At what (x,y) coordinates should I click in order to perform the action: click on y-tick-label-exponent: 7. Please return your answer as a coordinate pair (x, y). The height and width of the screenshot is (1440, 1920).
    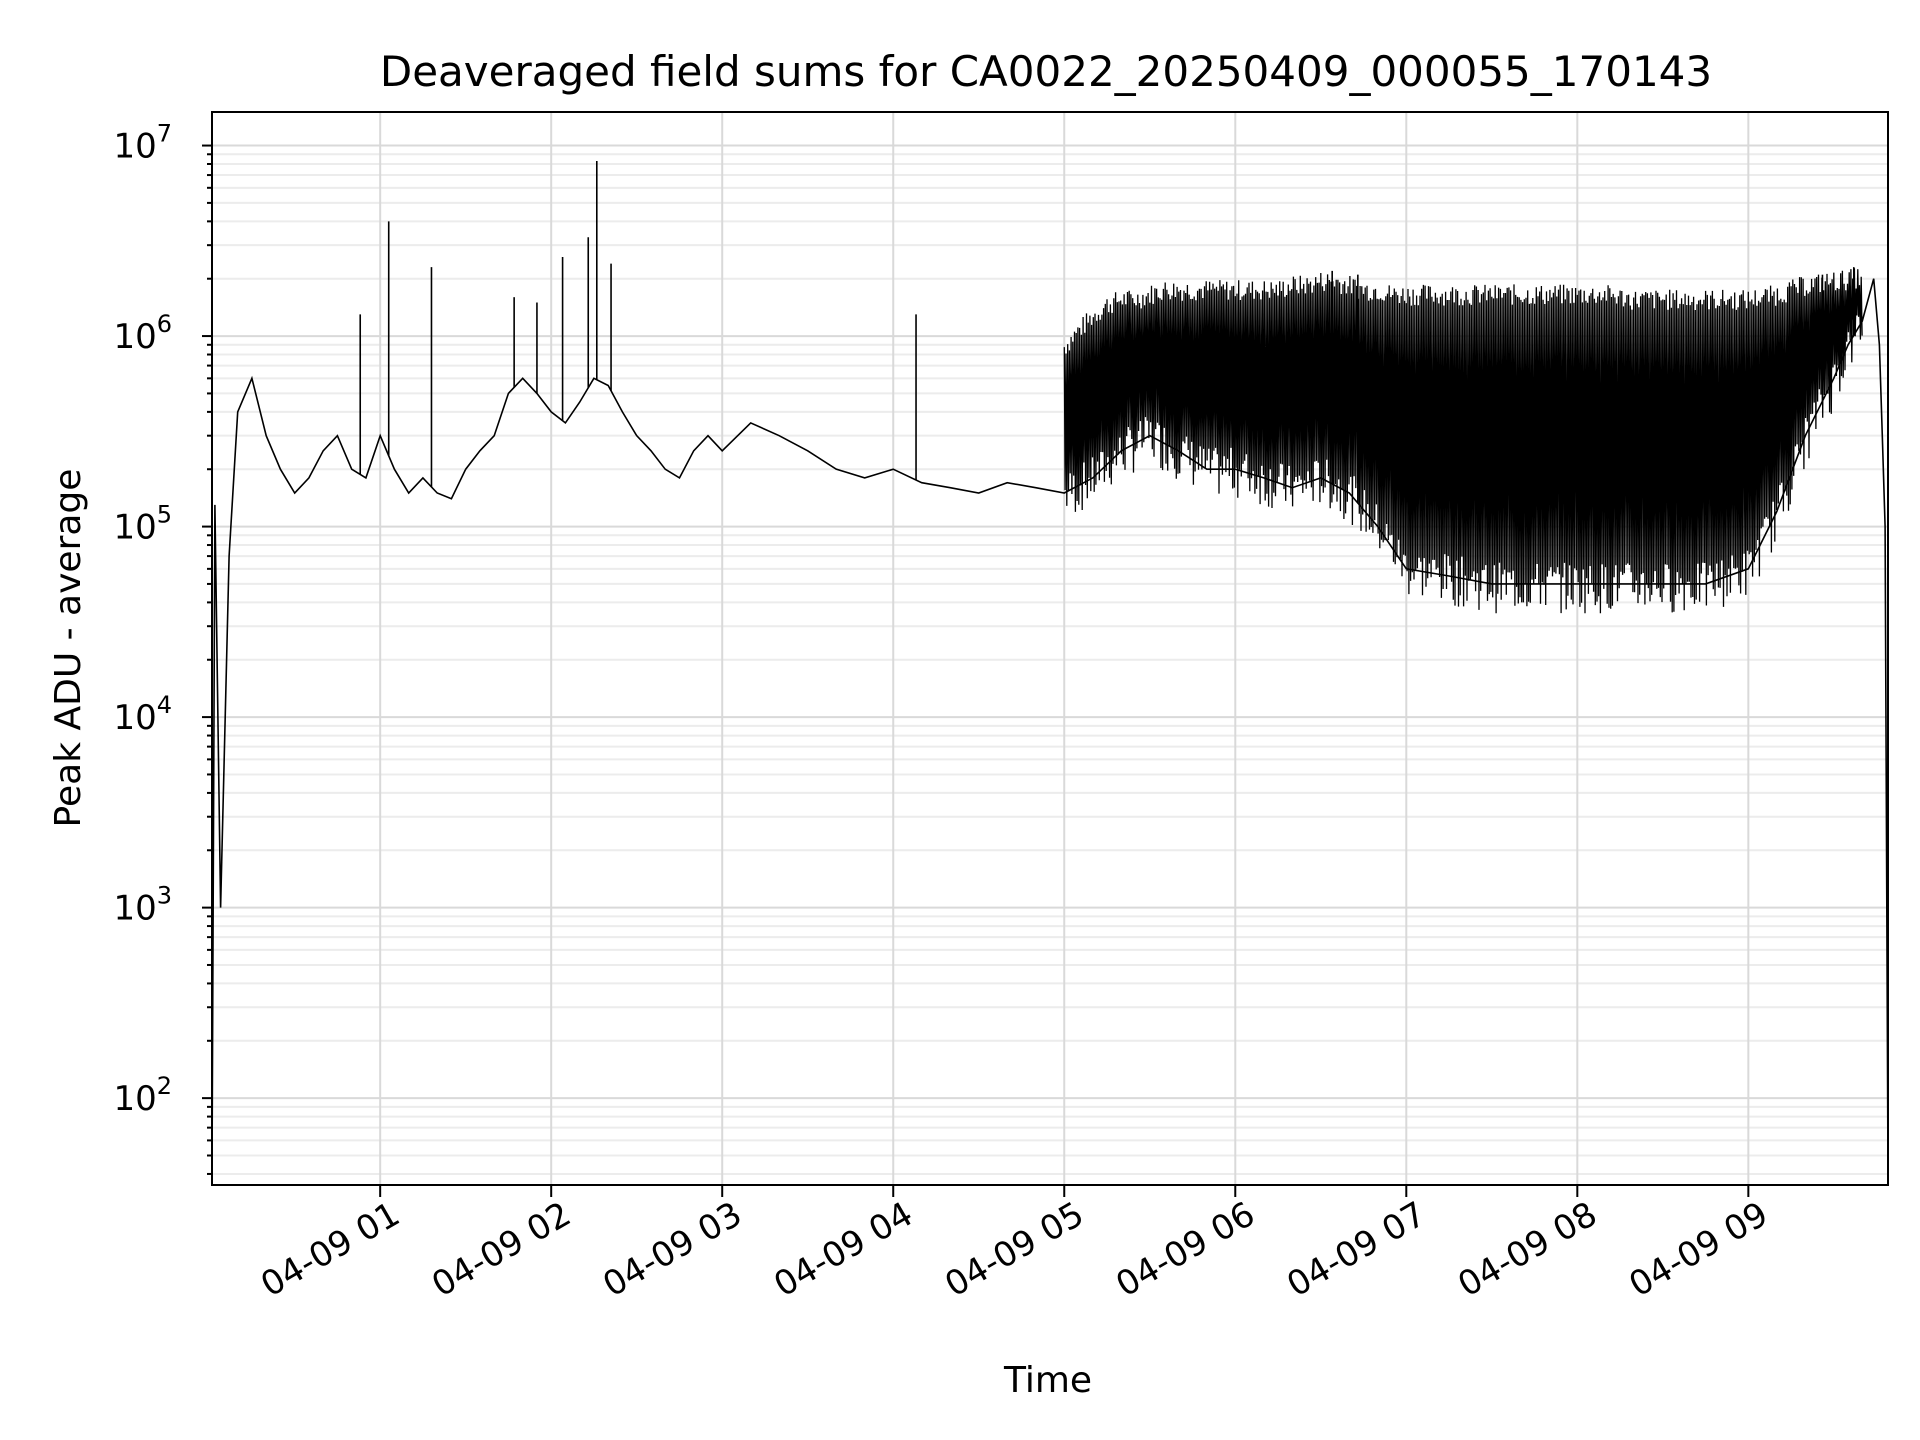
    Looking at the image, I should click on (164, 134).